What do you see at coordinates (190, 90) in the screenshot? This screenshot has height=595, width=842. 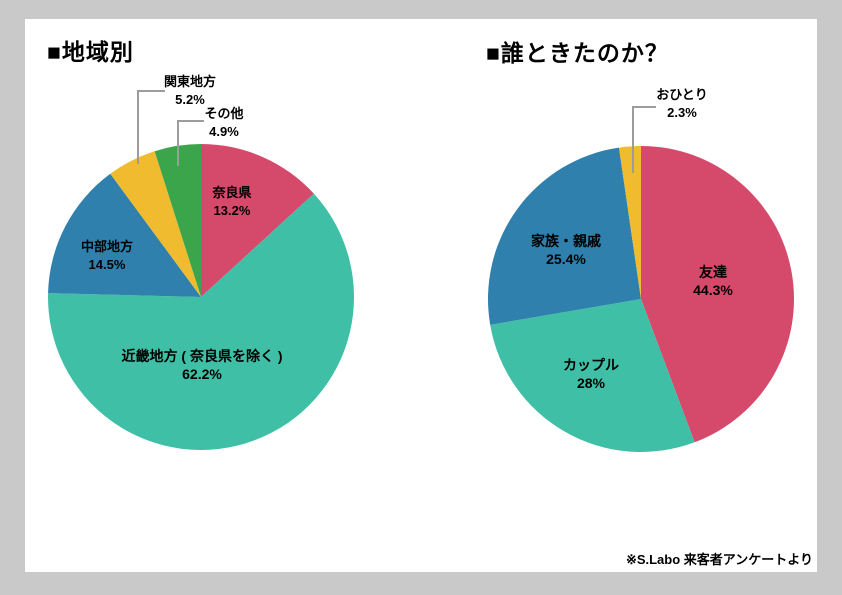 I see `slice-label-kanto: 関東地方 5.2%` at bounding box center [190, 90].